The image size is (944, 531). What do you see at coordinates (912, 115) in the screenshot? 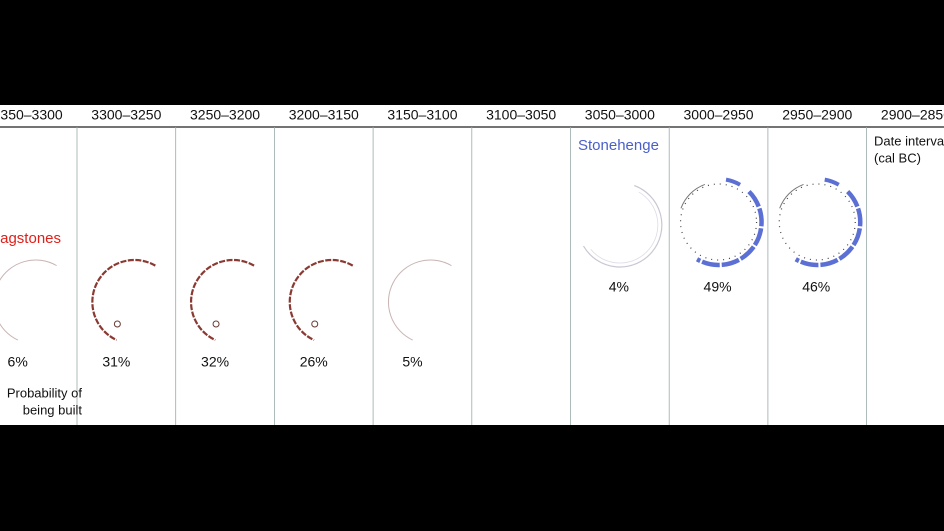
I see `date-interval: 2900–2850` at bounding box center [912, 115].